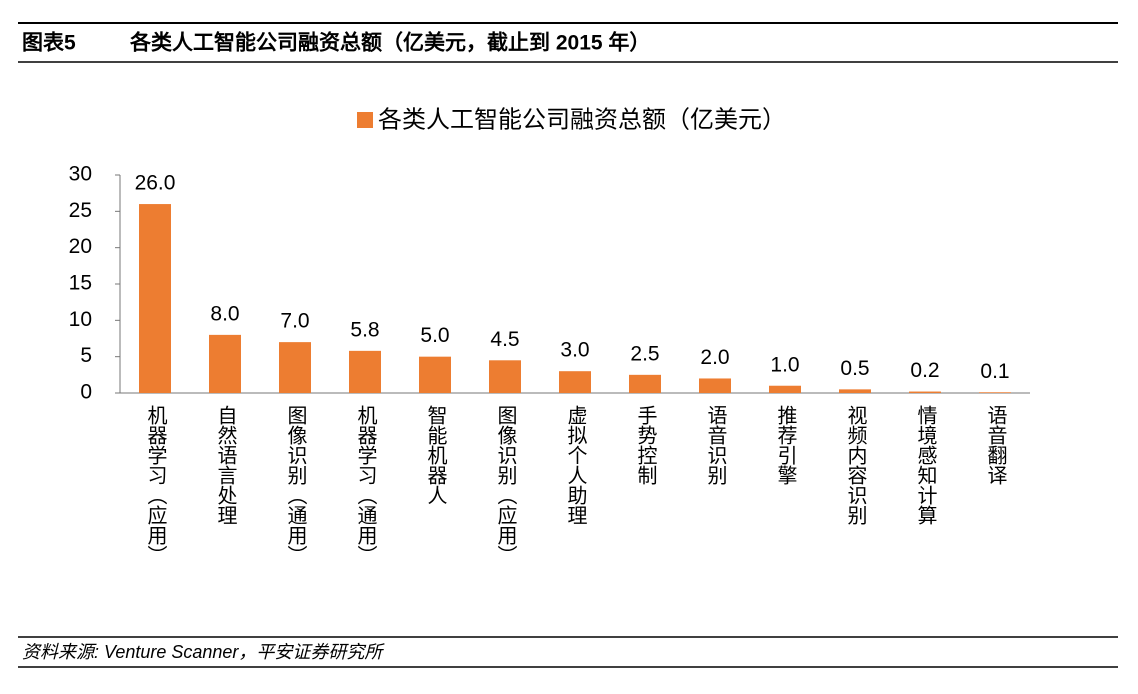 This screenshot has height=694, width=1138. What do you see at coordinates (365, 120) in the screenshot?
I see `legend-swatch` at bounding box center [365, 120].